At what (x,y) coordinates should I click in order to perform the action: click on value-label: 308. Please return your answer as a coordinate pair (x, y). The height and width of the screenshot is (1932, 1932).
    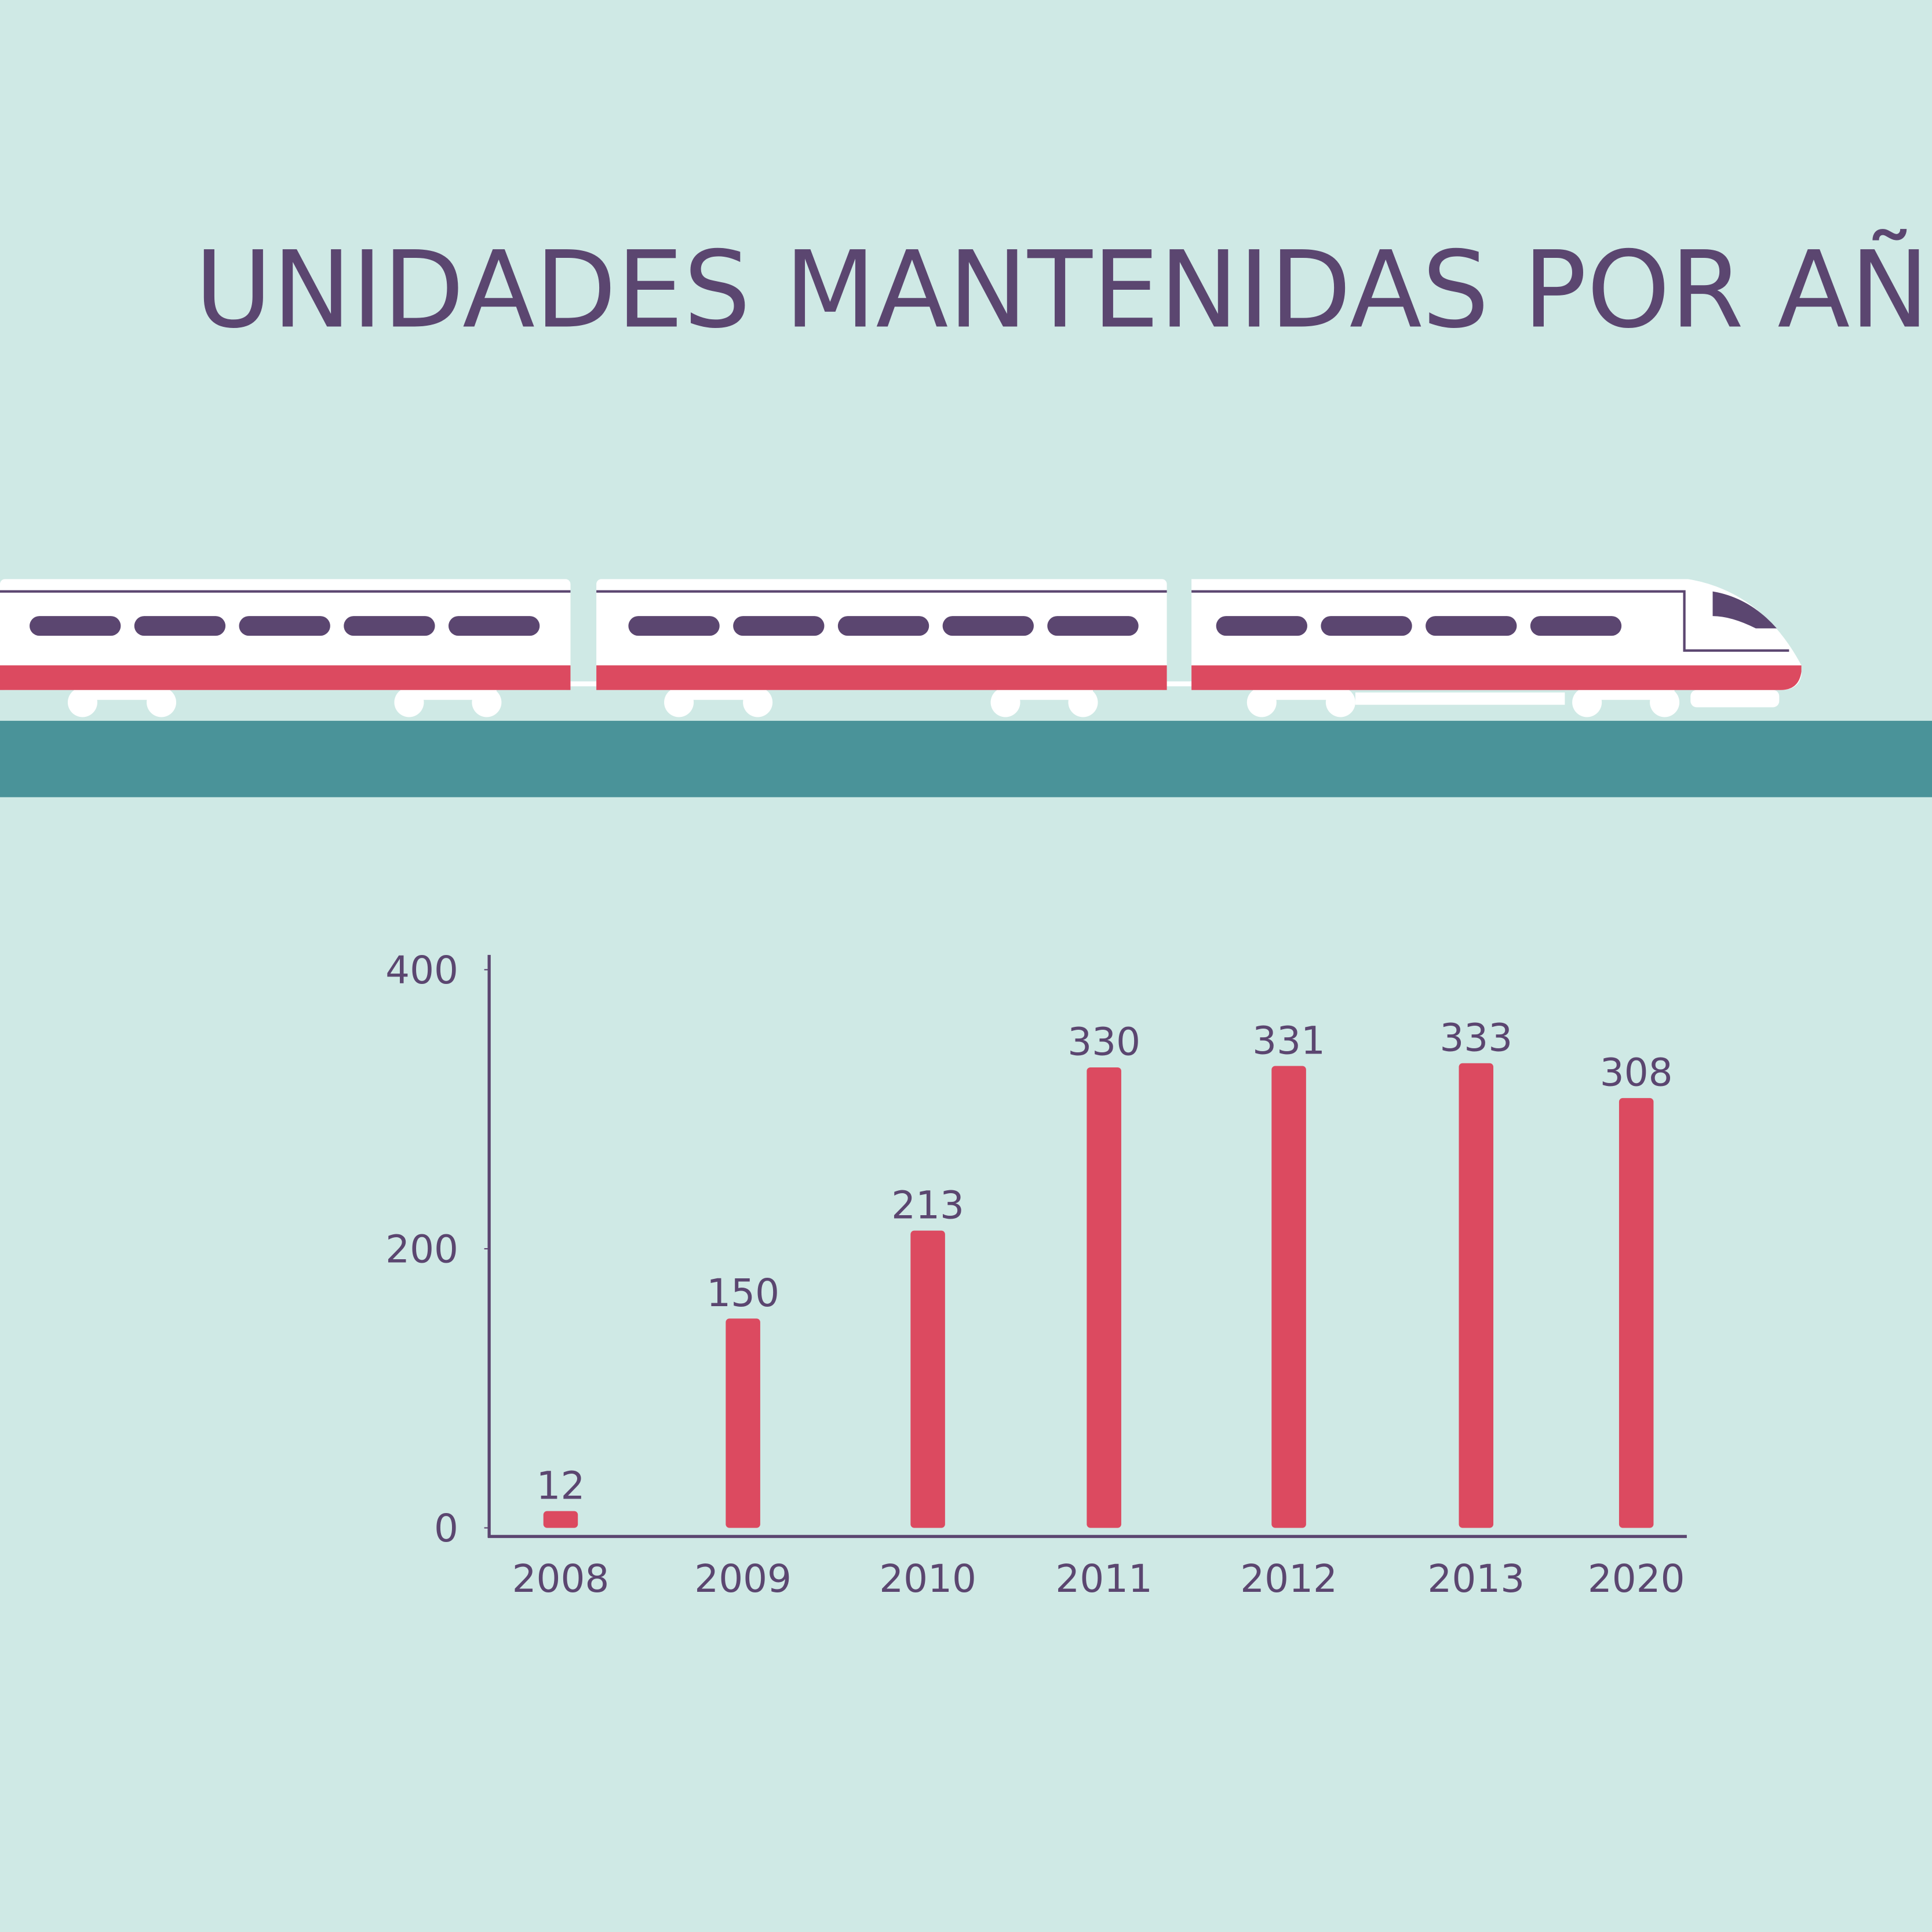
    Looking at the image, I should click on (1636, 1073).